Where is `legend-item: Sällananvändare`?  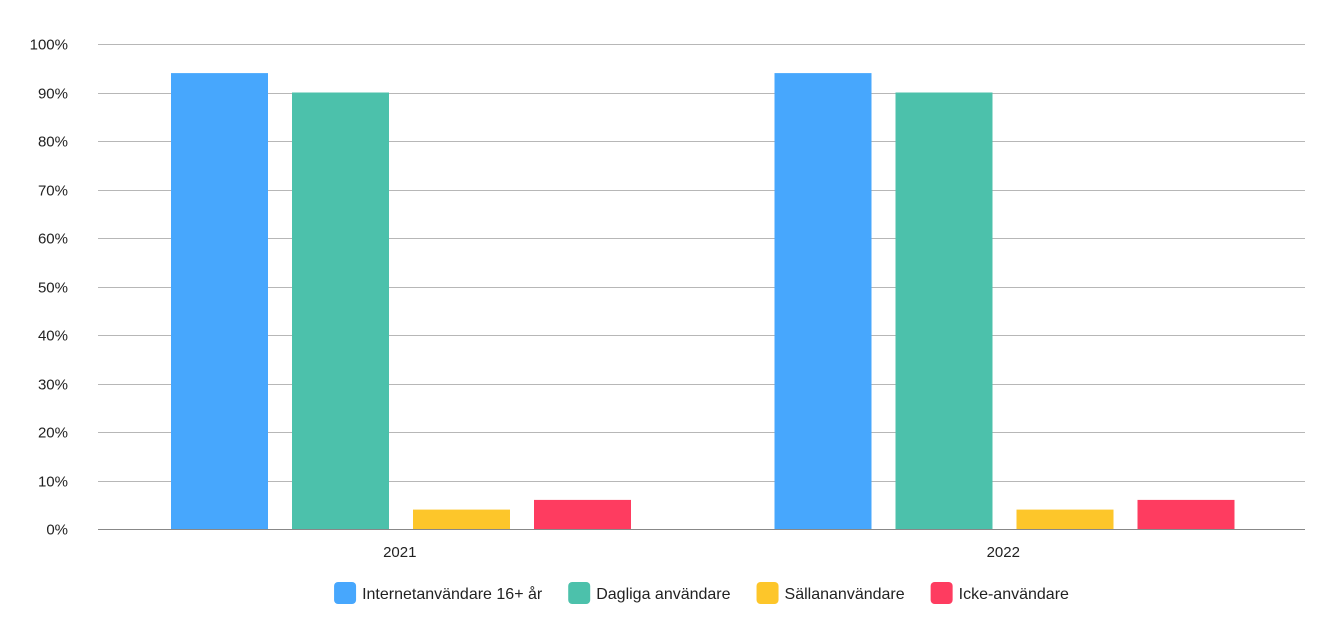 legend-item: Sällananvändare is located at coordinates (830, 593).